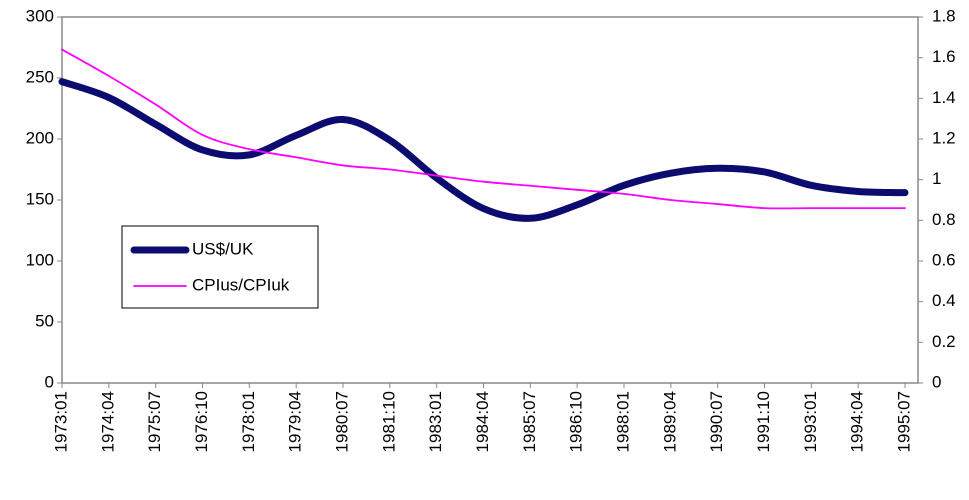 This screenshot has height=500, width=969. What do you see at coordinates (295, 421) in the screenshot?
I see `x-tick-label: 1979:04` at bounding box center [295, 421].